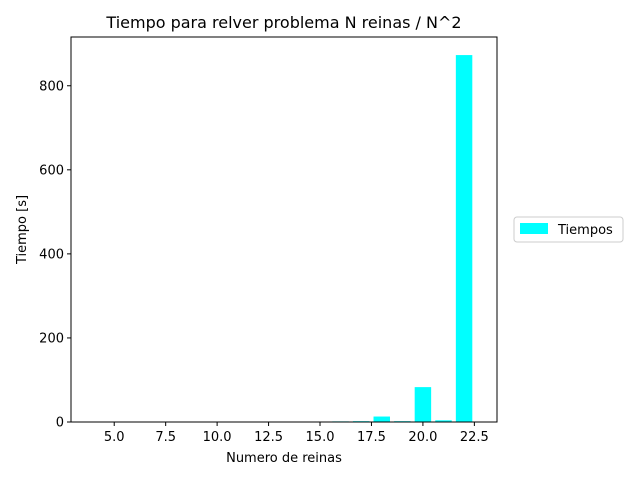 The width and height of the screenshot is (640, 480). What do you see at coordinates (474, 437) in the screenshot?
I see `x-tick-label: 22.5` at bounding box center [474, 437].